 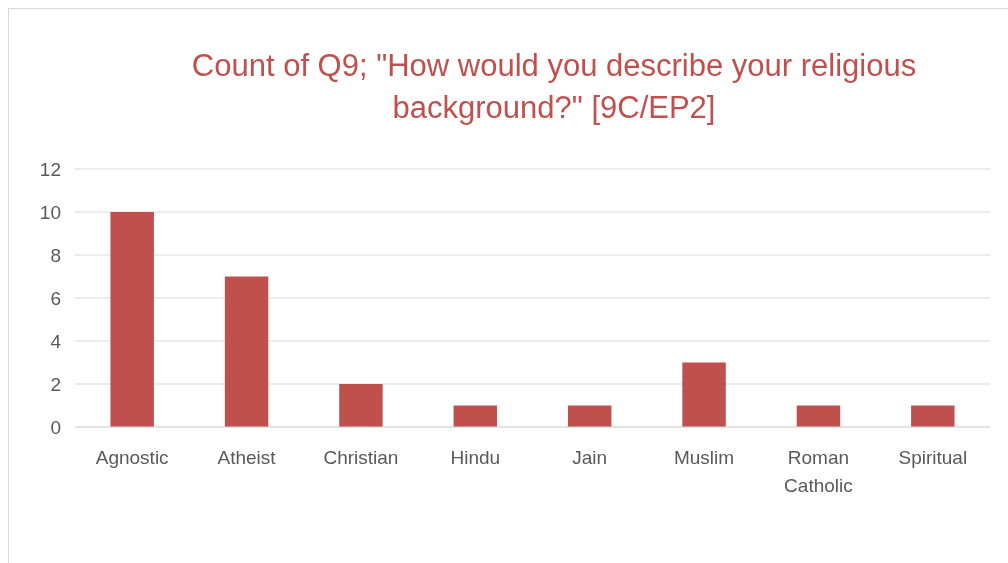 I want to click on x-tick-label: Muslim, so click(x=704, y=457).